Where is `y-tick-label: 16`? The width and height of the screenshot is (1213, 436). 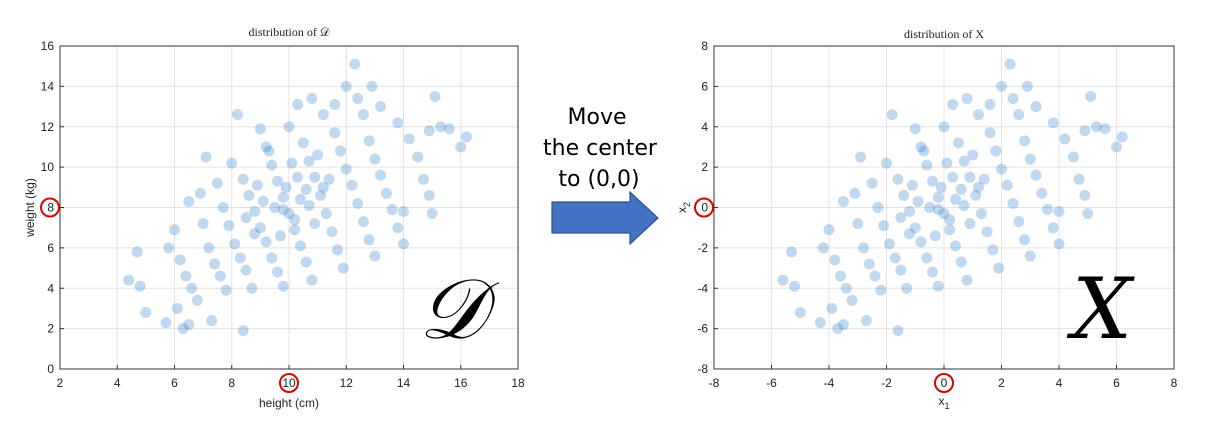 y-tick-label: 16 is located at coordinates (48, 46).